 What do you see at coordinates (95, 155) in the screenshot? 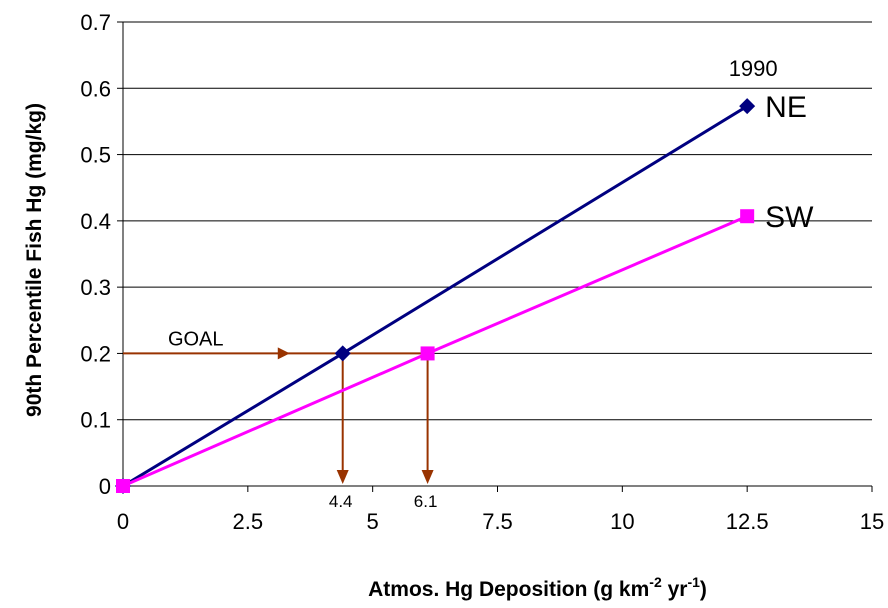
I see `y-tick-label-5: 0.5` at bounding box center [95, 155].